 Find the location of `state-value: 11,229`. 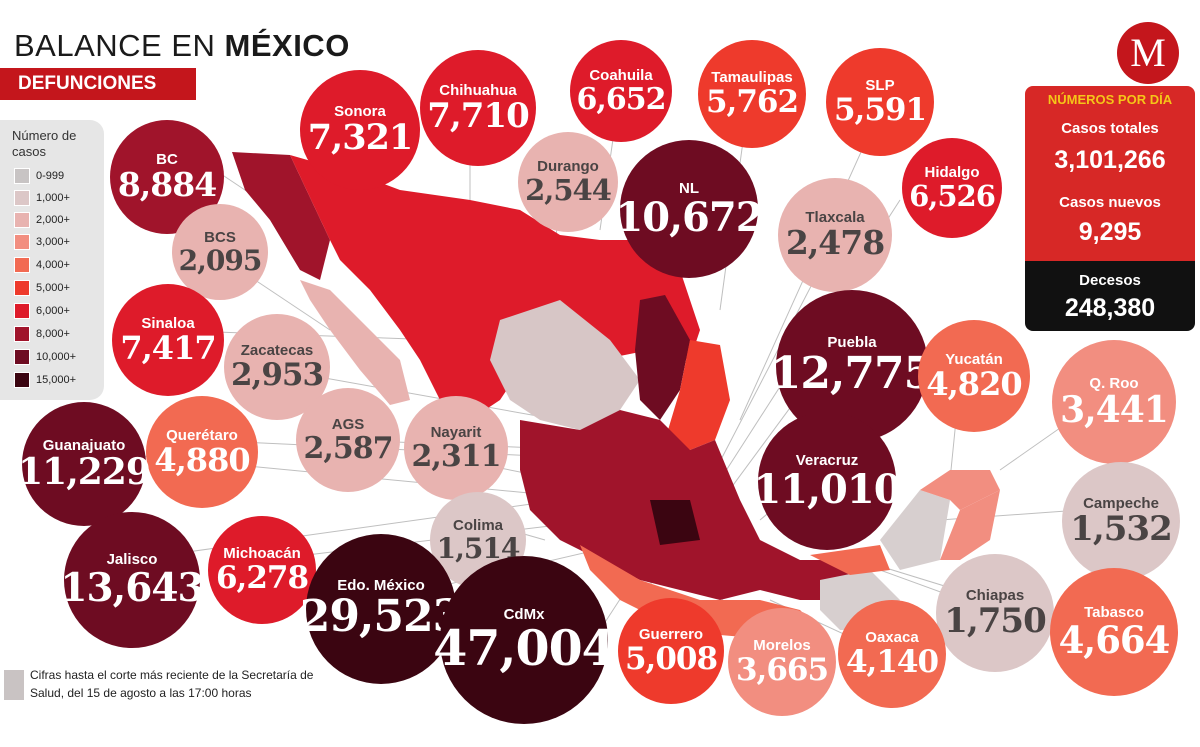

state-value: 11,229 is located at coordinates (84, 471).